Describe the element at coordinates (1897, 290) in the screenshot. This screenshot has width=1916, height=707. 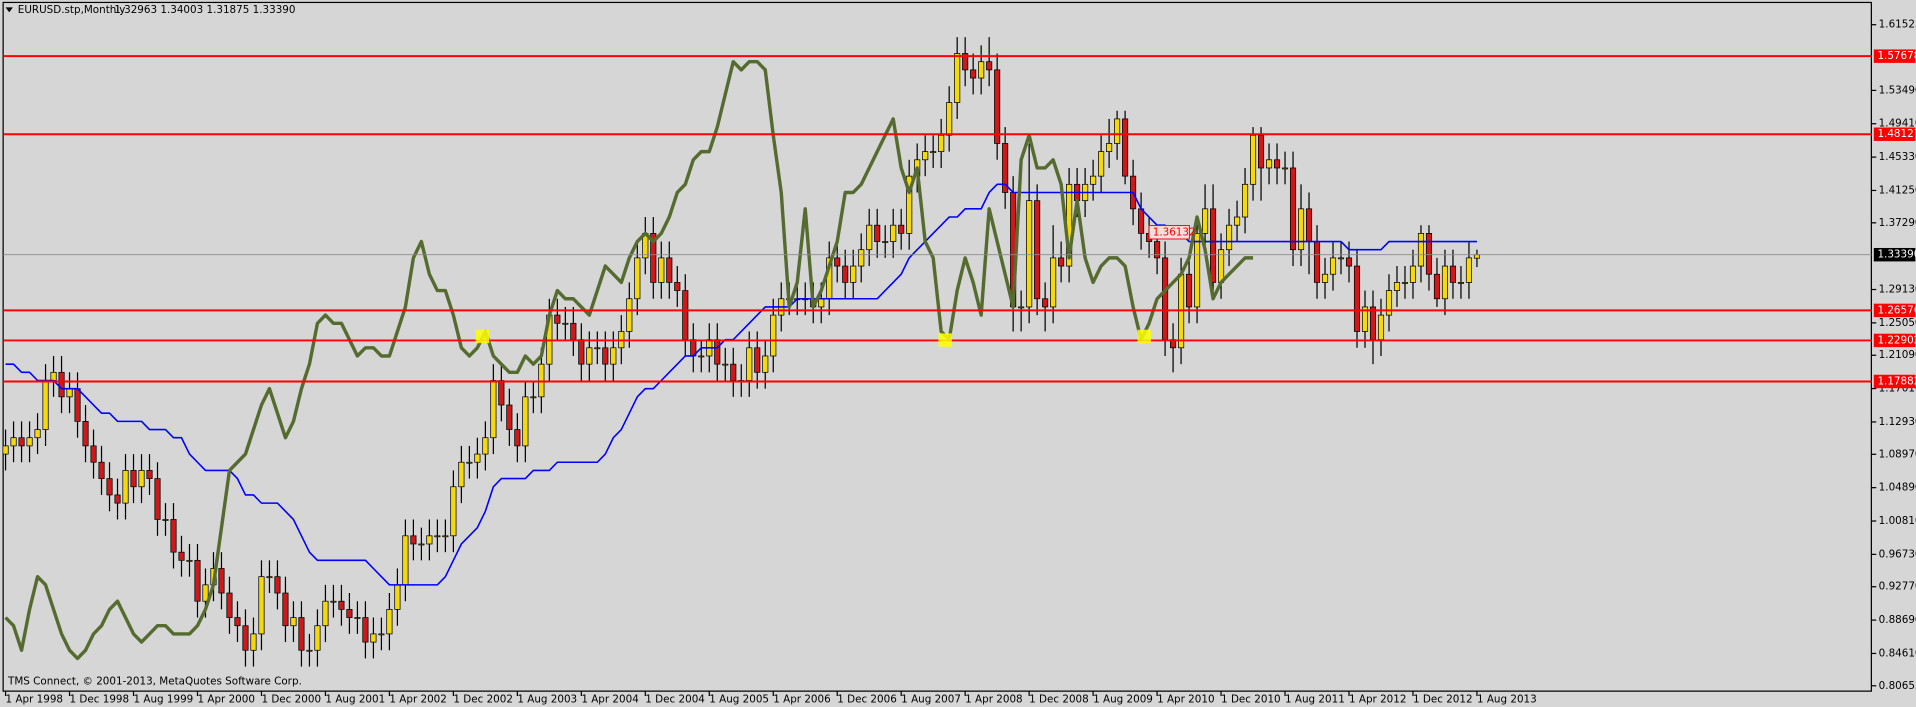
I see `y-tick-label: 1.29130` at that location.